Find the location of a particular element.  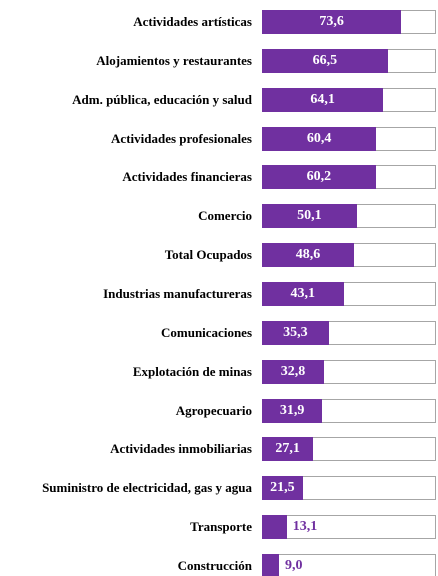

track is located at coordinates (349, 527).